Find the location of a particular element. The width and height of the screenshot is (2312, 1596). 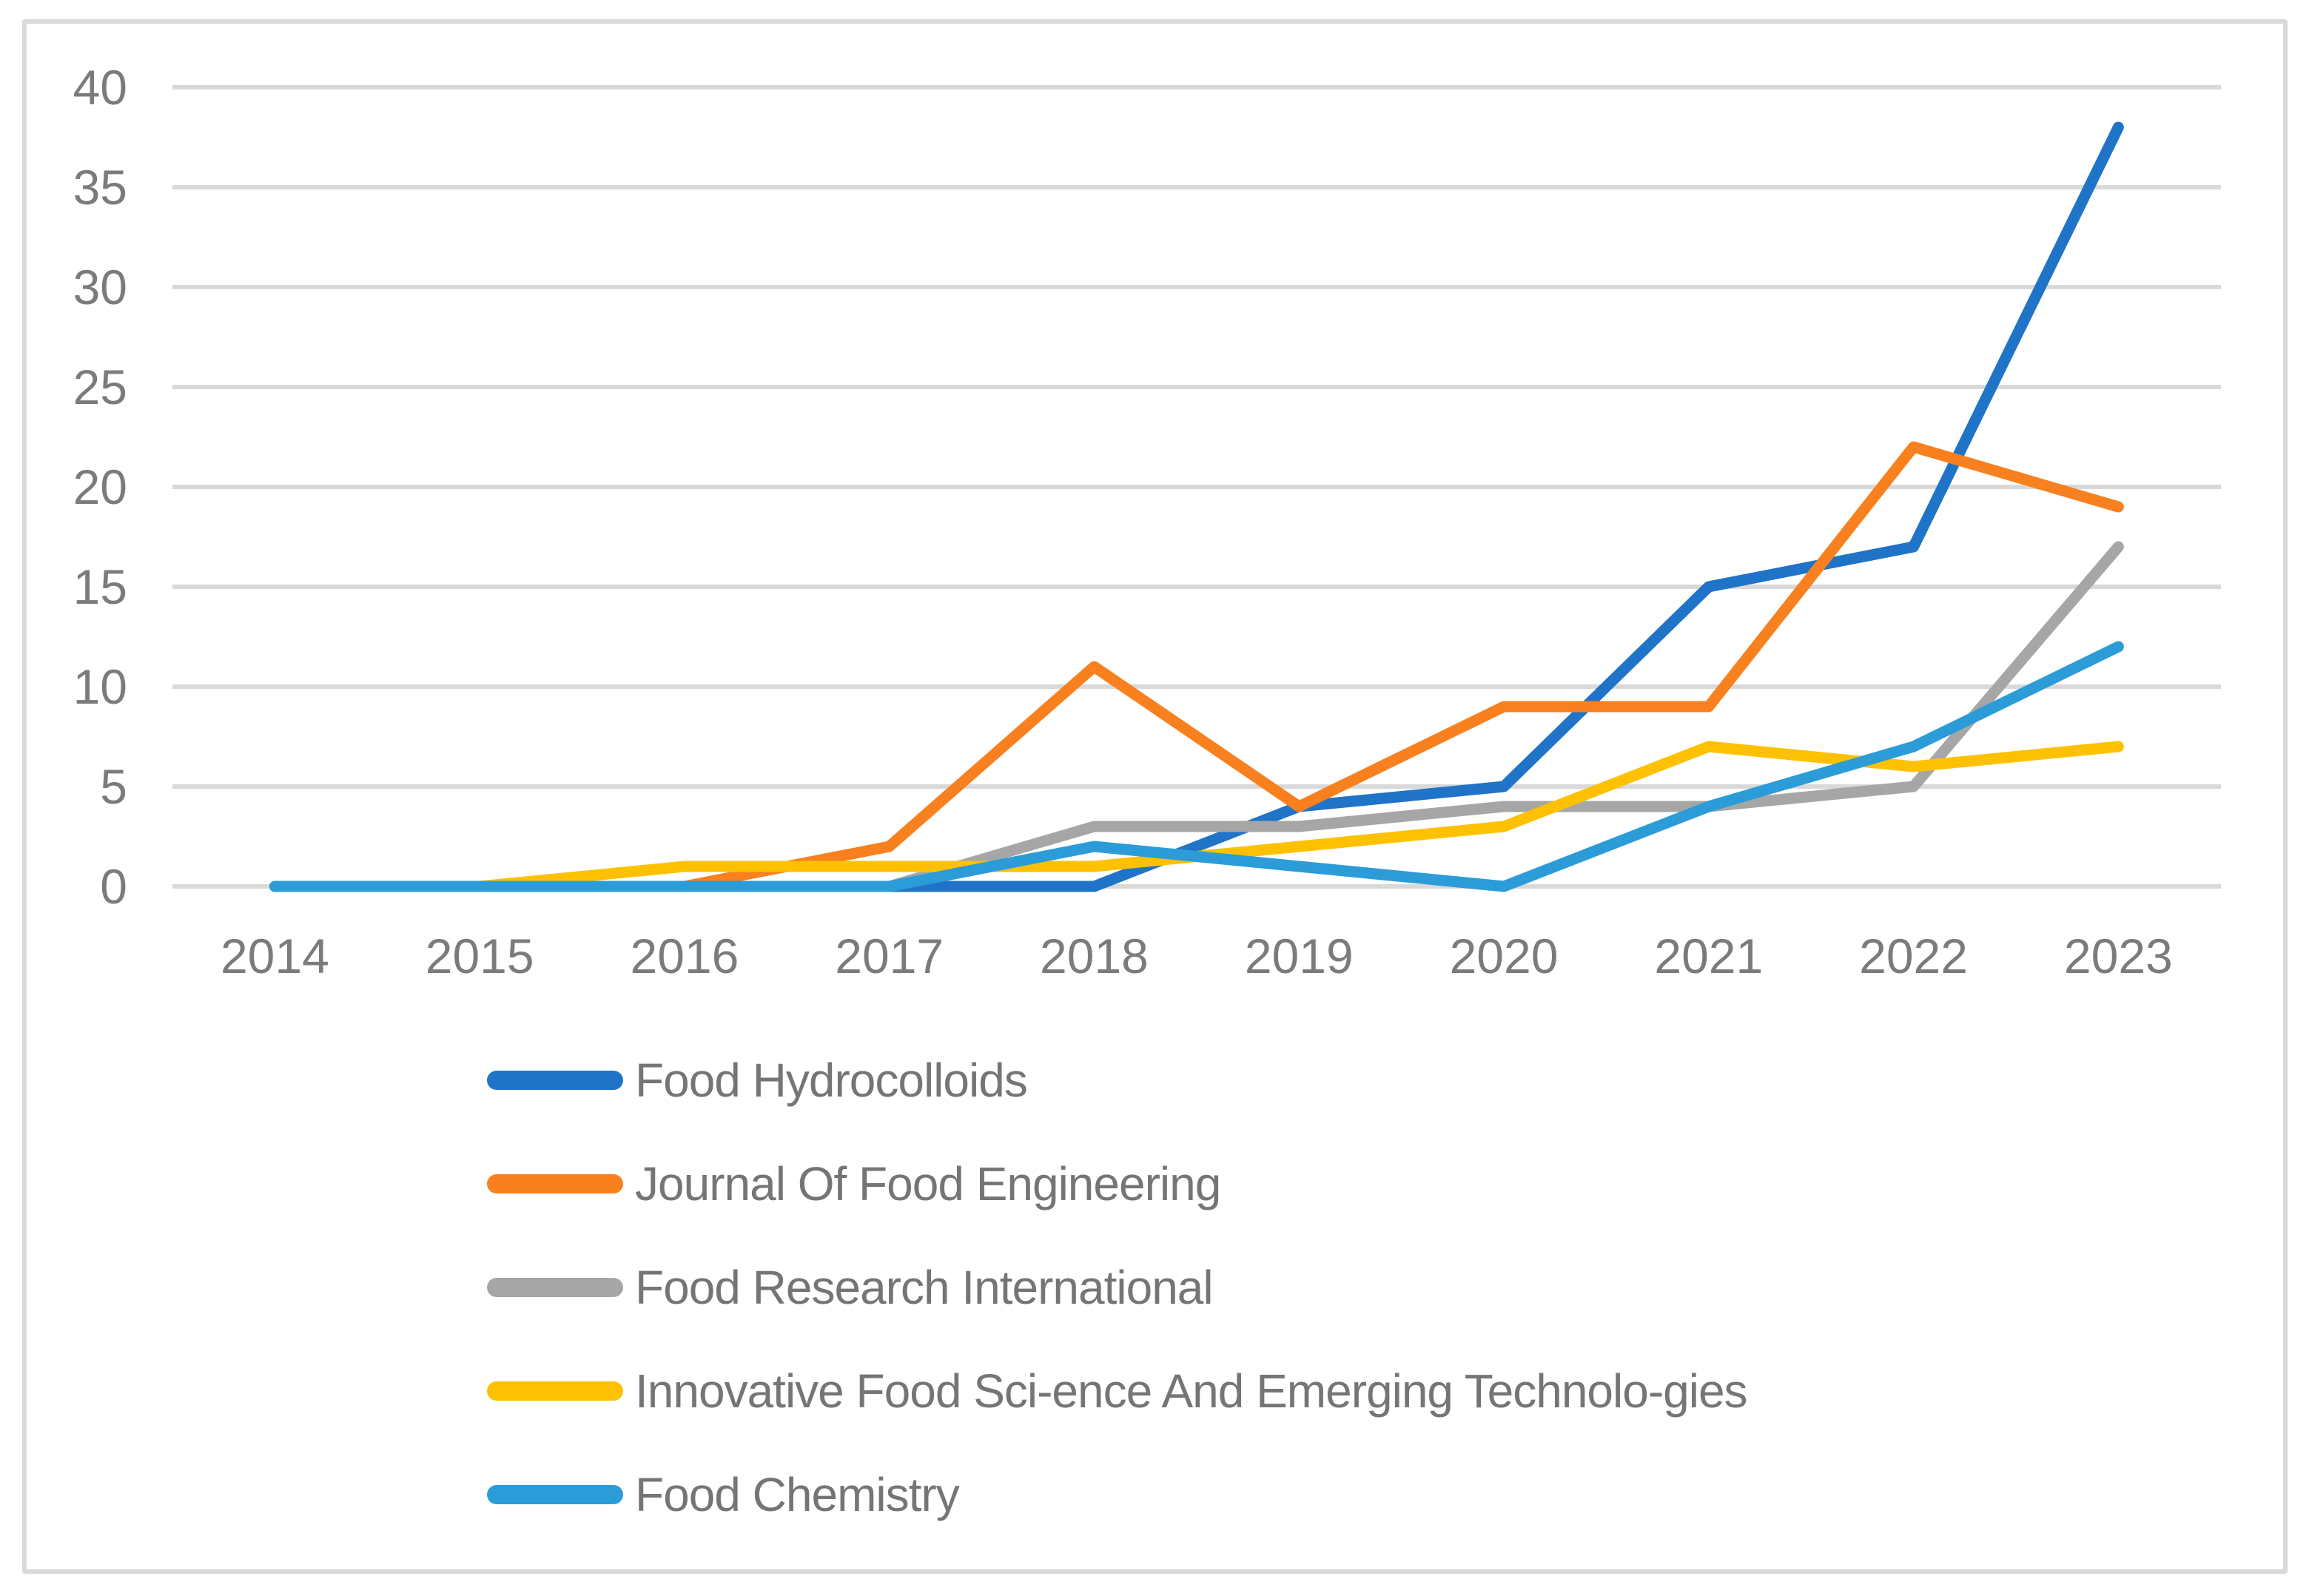

x-tick-label-2015: 2015 is located at coordinates (479, 956).